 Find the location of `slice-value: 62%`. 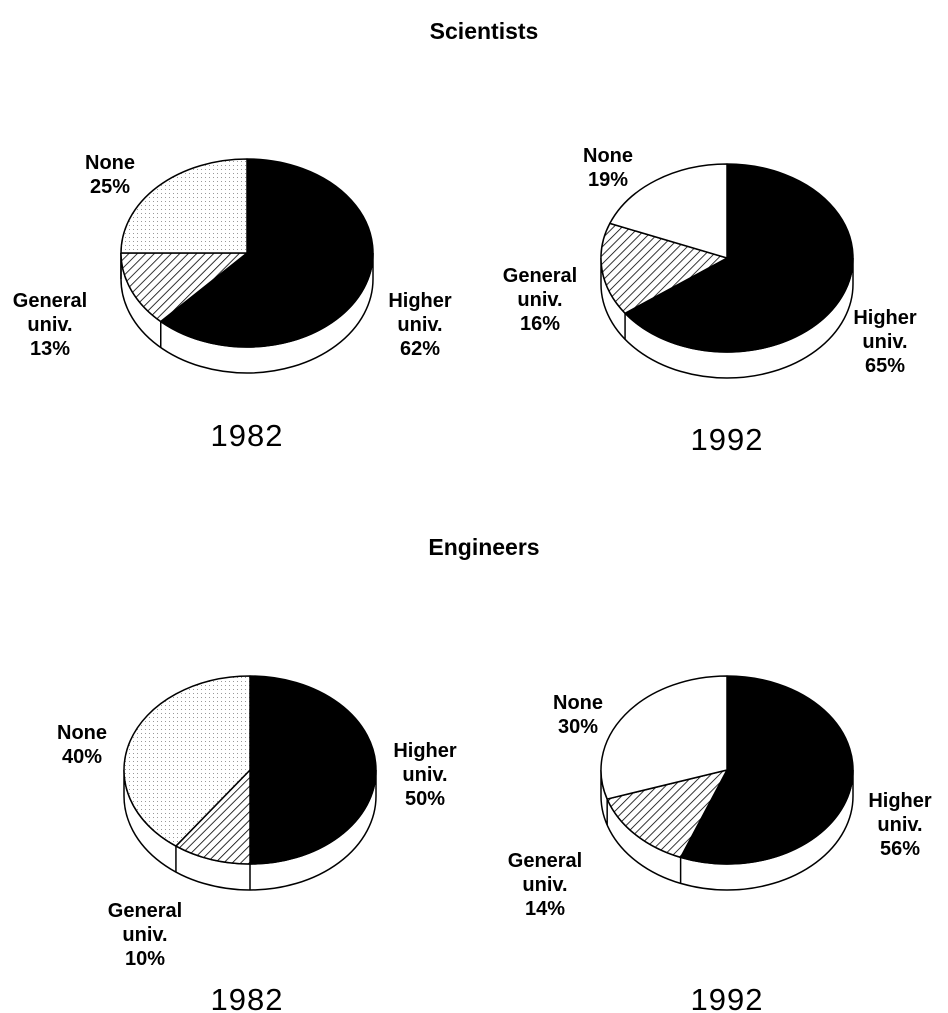

slice-value: 62% is located at coordinates (420, 349).